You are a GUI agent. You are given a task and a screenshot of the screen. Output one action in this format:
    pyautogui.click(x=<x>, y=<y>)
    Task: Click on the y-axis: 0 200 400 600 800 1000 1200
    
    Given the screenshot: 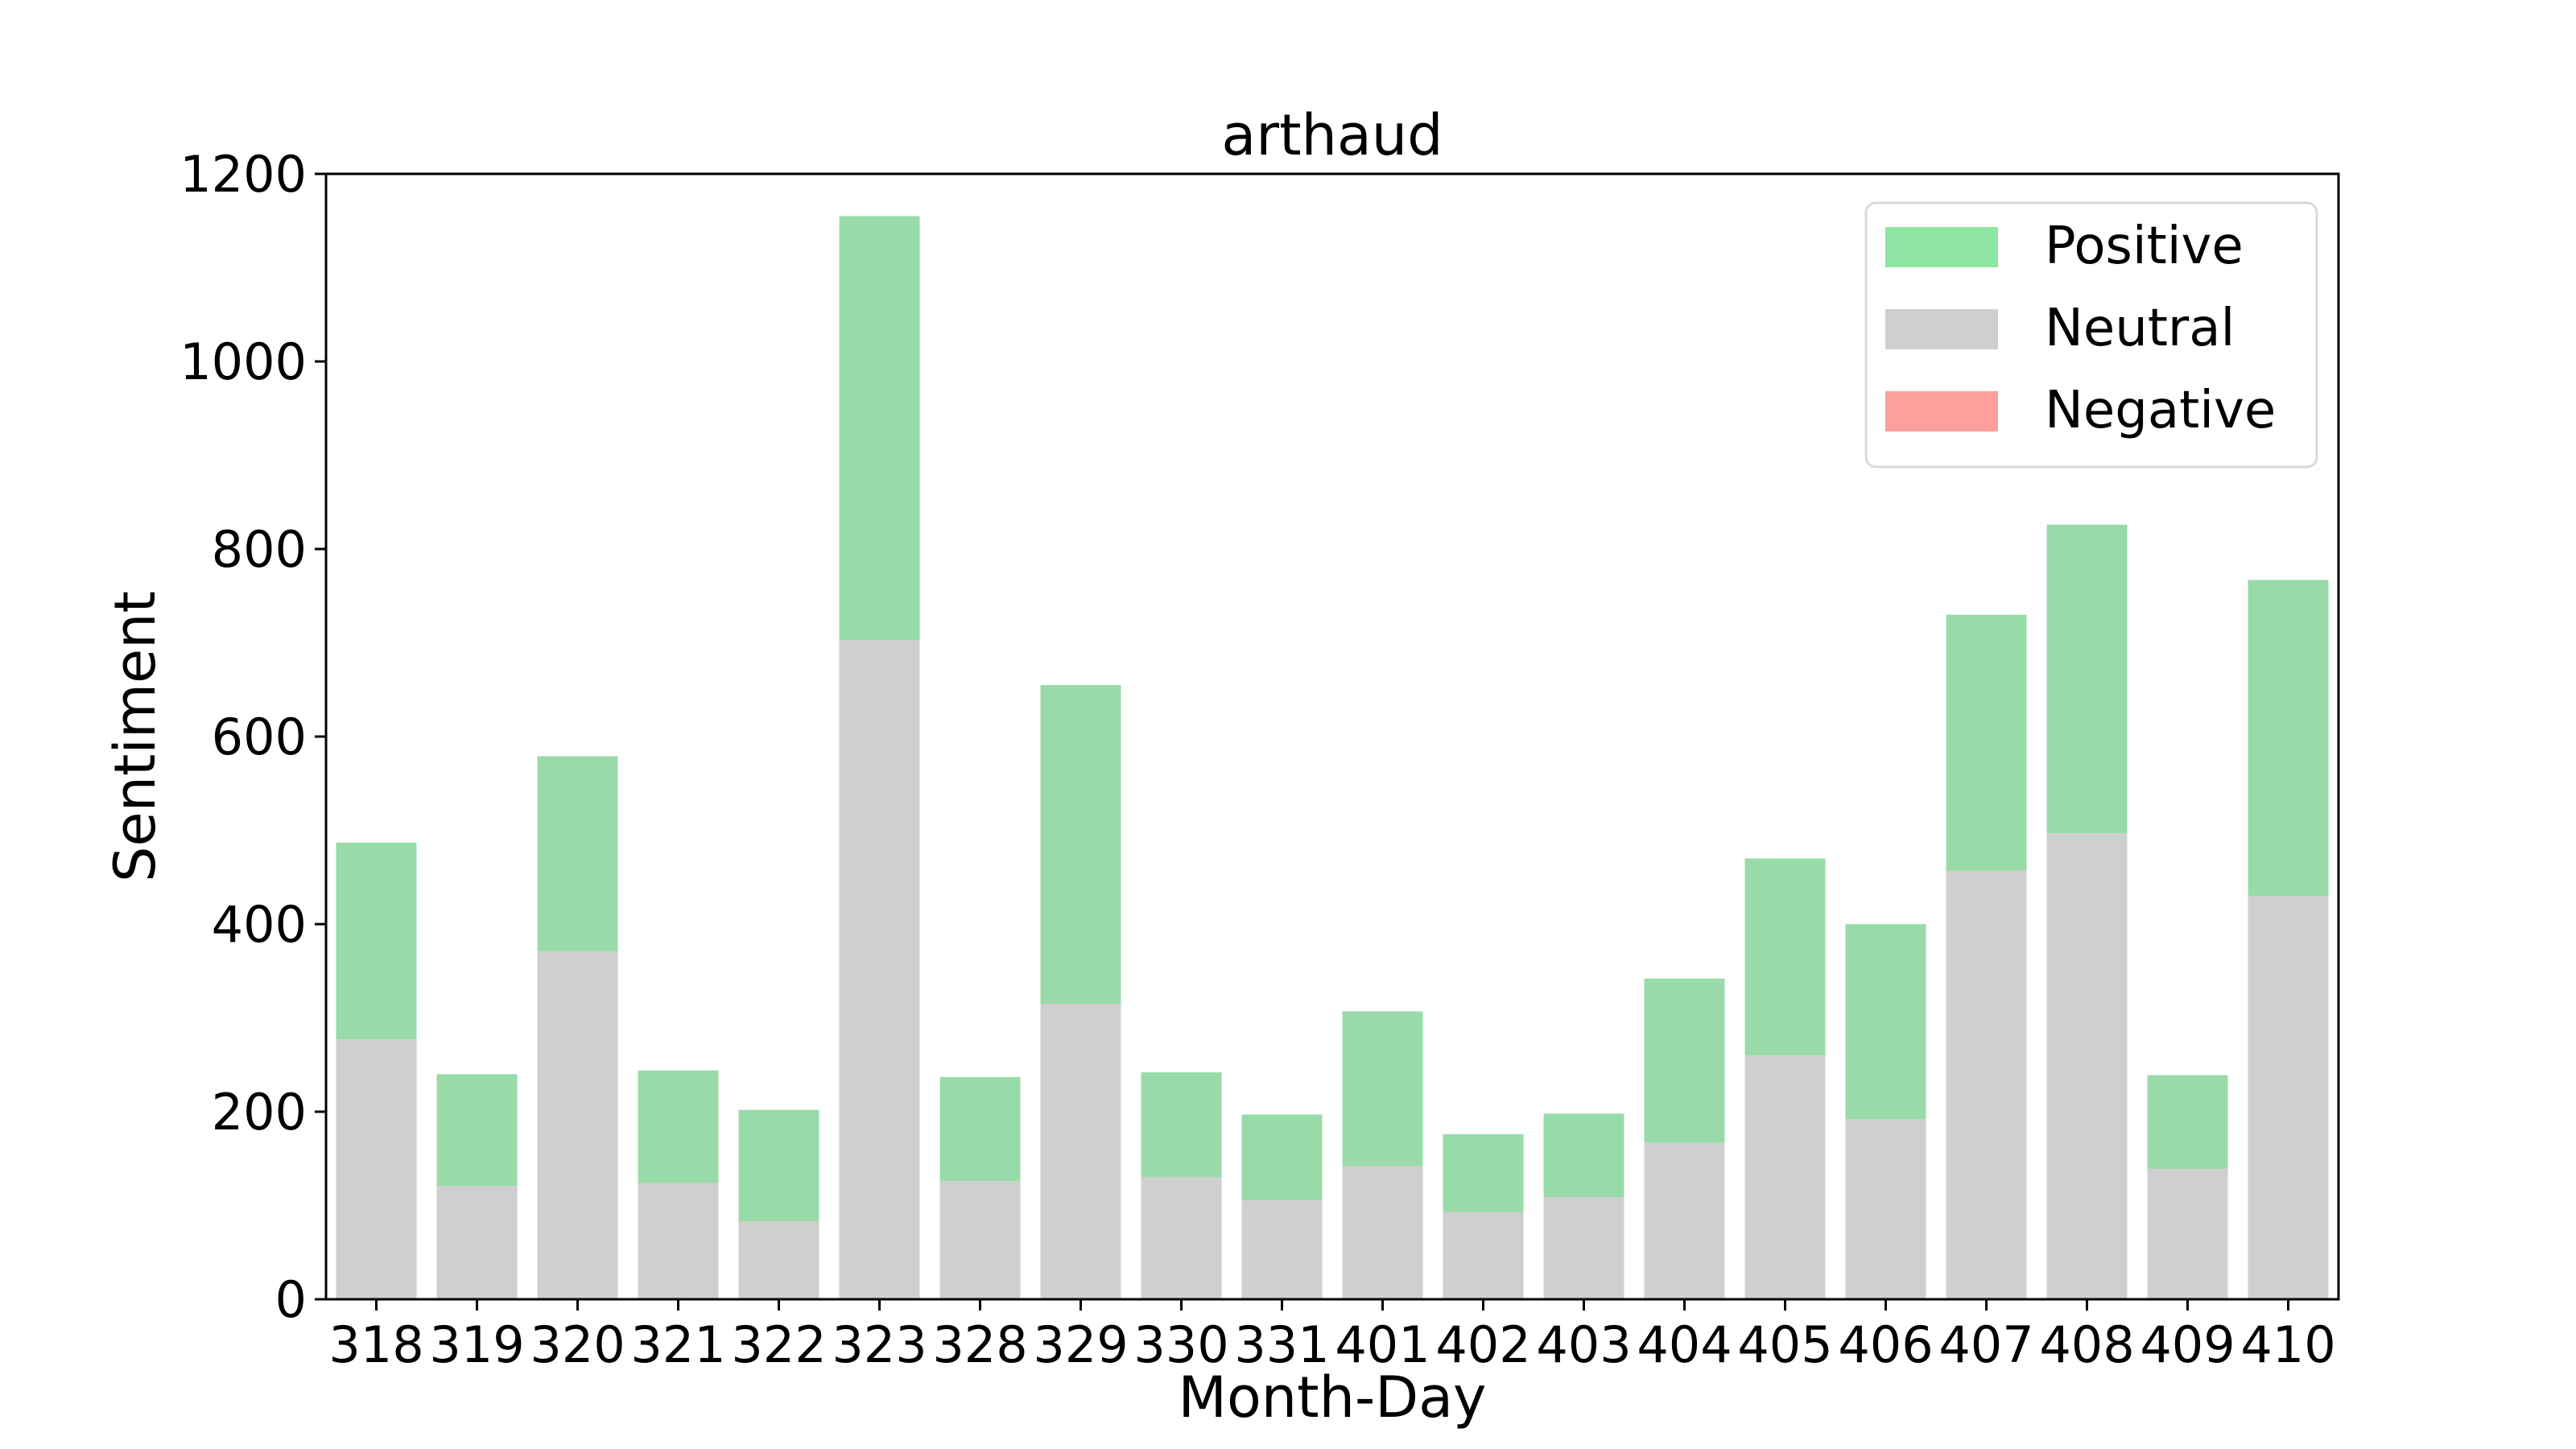 What is the action you would take?
    pyautogui.click(x=253, y=737)
    